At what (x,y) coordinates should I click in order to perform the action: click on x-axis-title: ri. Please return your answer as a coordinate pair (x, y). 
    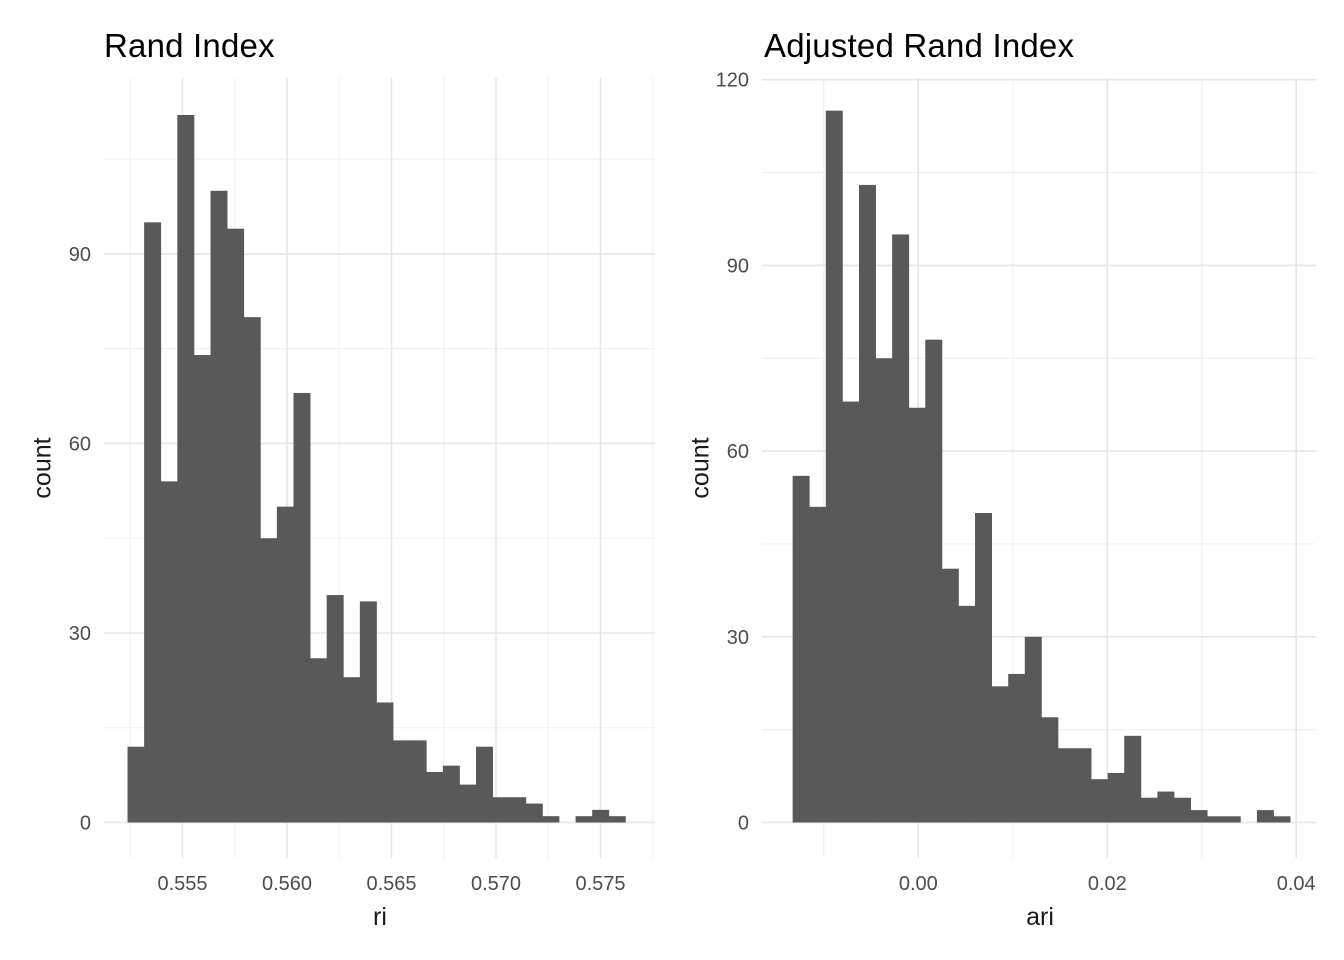
    Looking at the image, I should click on (380, 917).